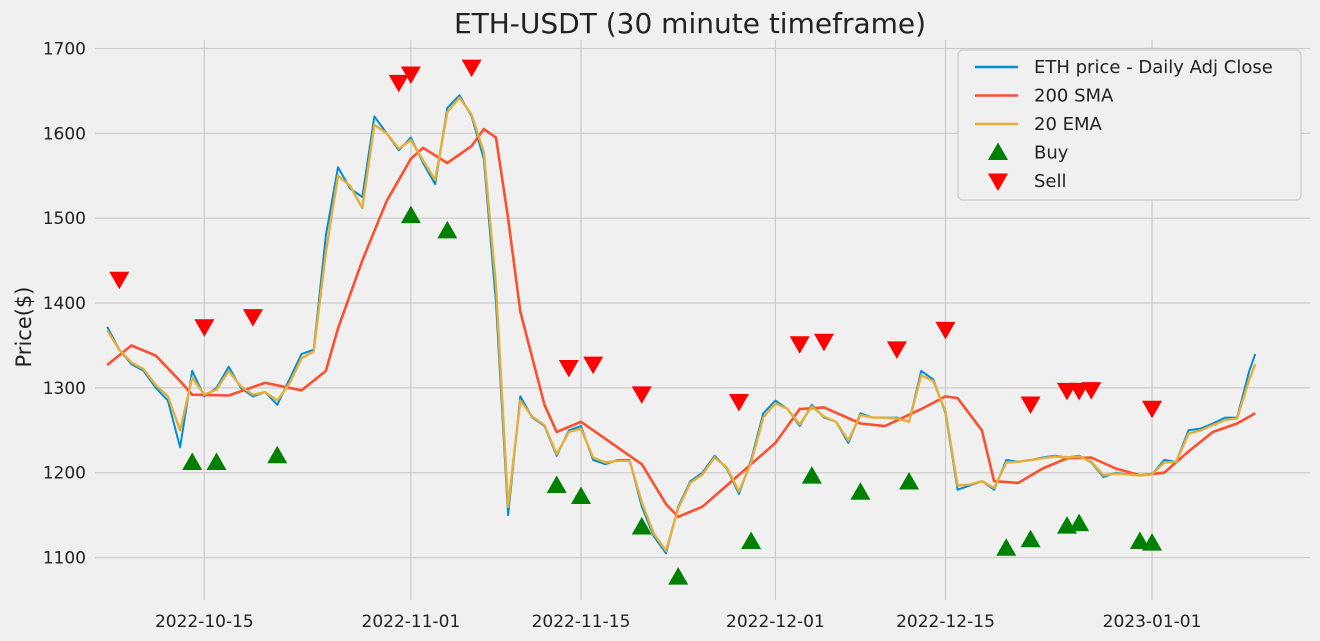 This screenshot has height=641, width=1320. Describe the element at coordinates (1051, 153) in the screenshot. I see `legend-buy-label: Buy` at that location.